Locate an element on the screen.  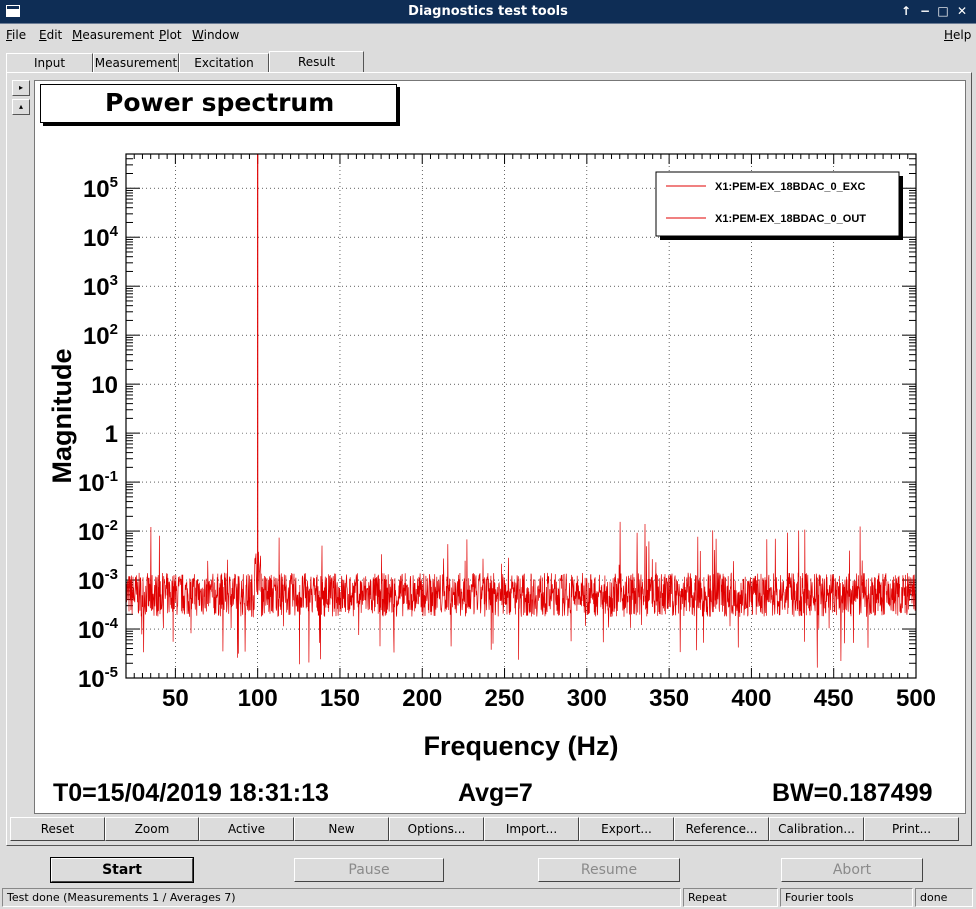
collapse-arrow-icon: ▴ is located at coordinates (21, 107).